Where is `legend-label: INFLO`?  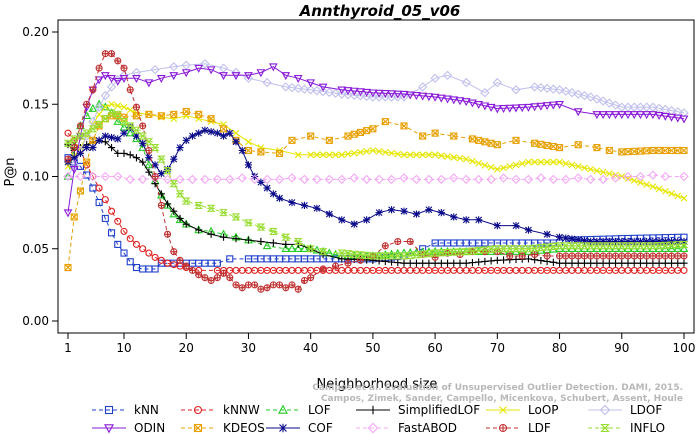 legend-label: INFLO is located at coordinates (647, 427).